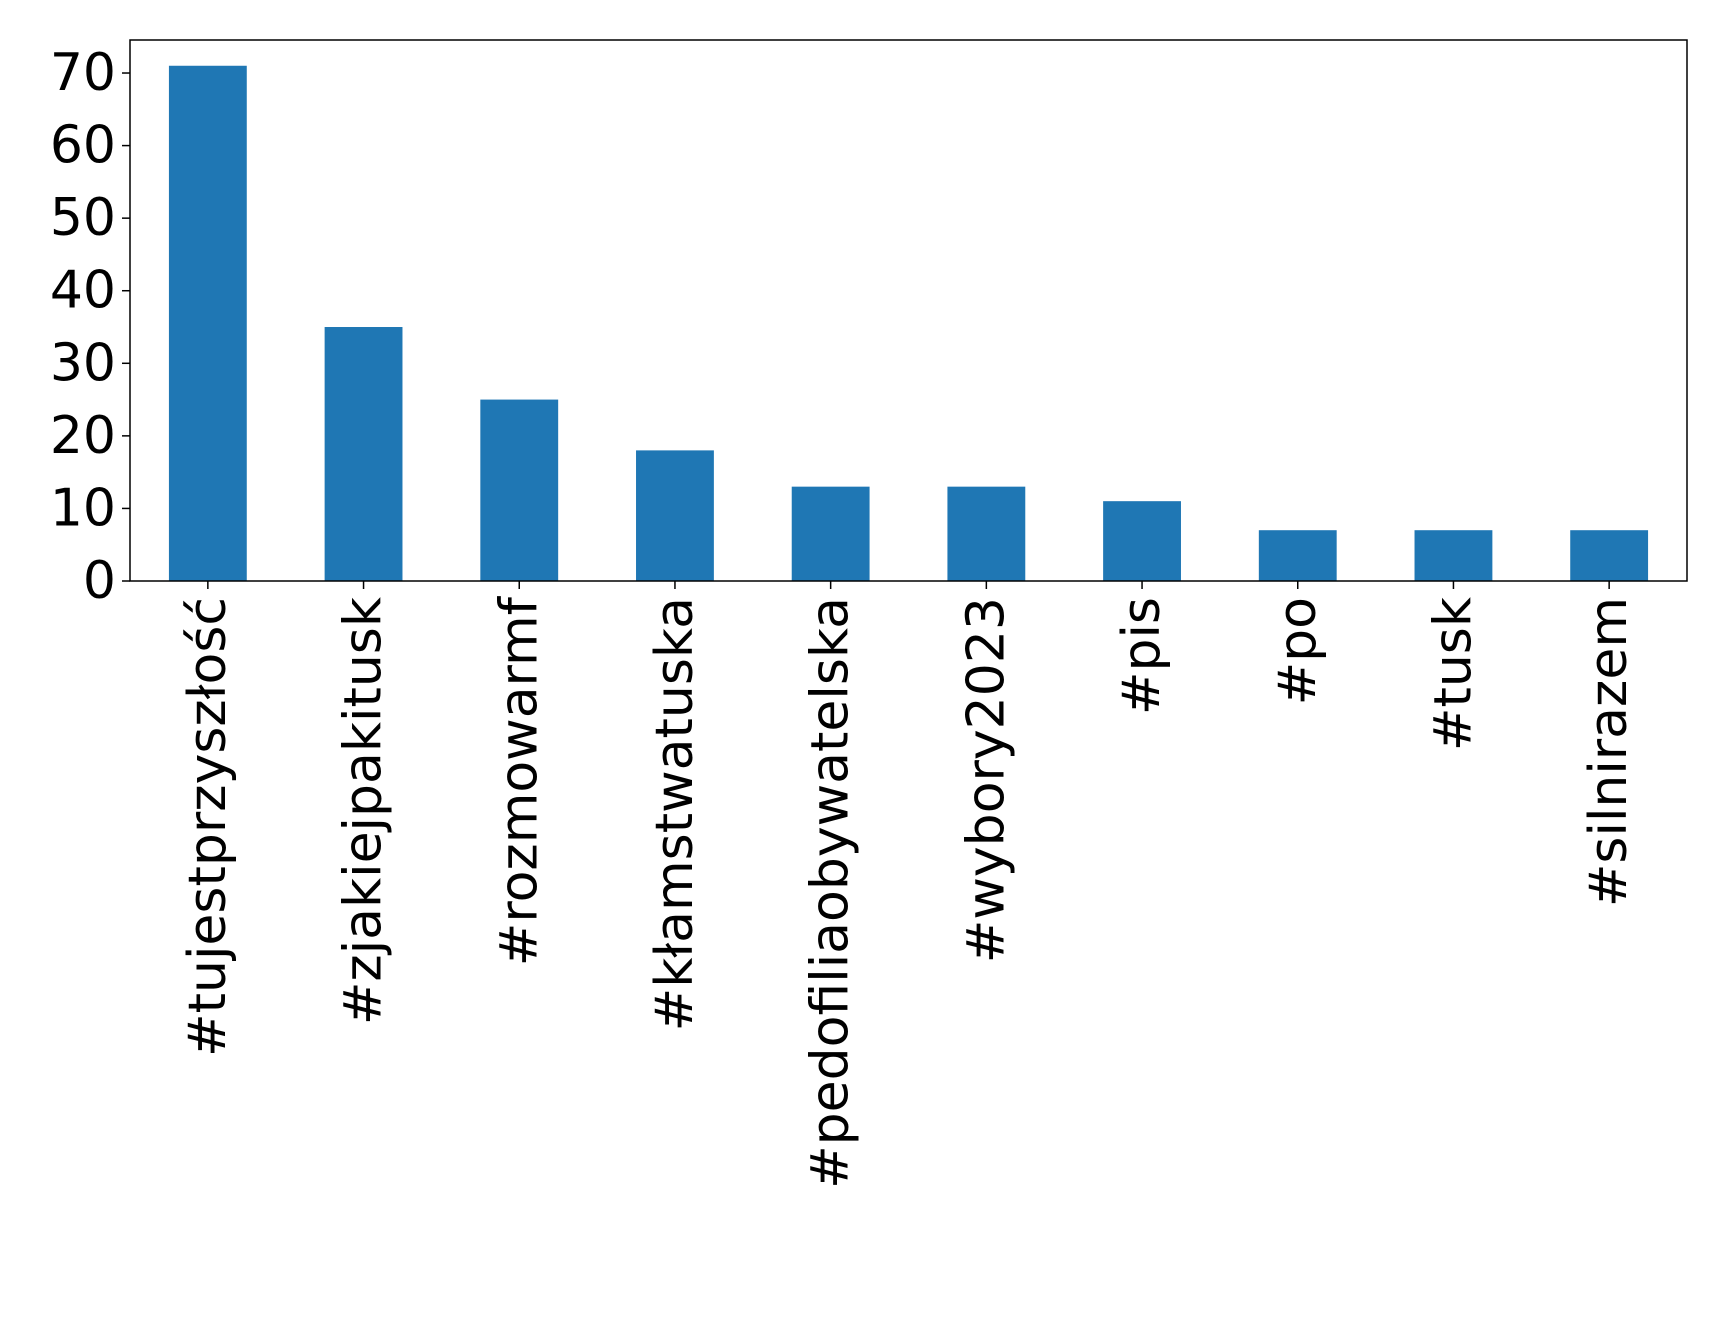 Image resolution: width=1719 pixels, height=1339 pixels. I want to click on x-tick-label: #pis, so click(1142, 656).